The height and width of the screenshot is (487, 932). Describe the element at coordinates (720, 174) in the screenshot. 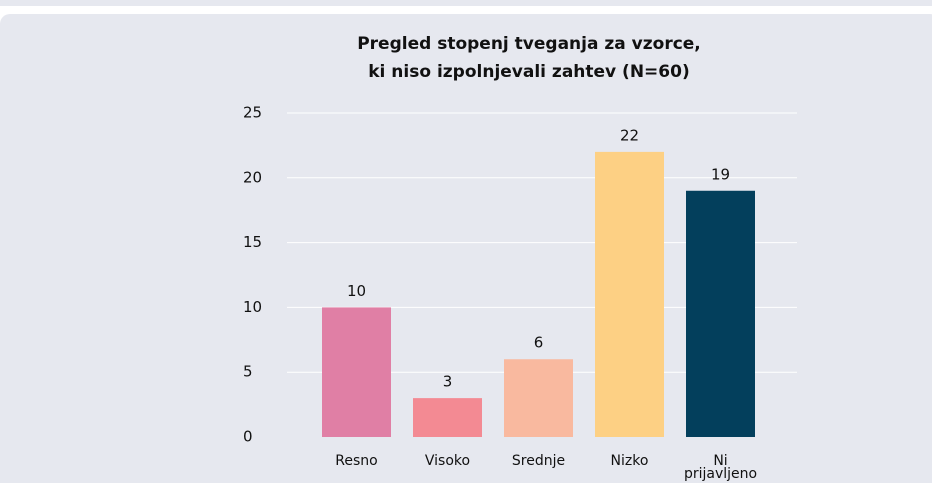

I see `data-label: 19` at that location.